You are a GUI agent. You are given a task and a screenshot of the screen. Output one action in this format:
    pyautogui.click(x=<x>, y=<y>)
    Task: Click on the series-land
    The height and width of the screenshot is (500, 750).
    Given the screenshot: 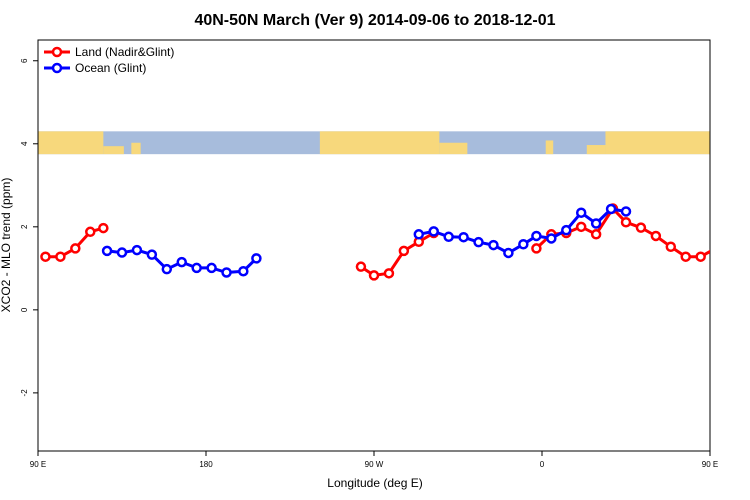 What is the action you would take?
    pyautogui.click(x=394, y=242)
    